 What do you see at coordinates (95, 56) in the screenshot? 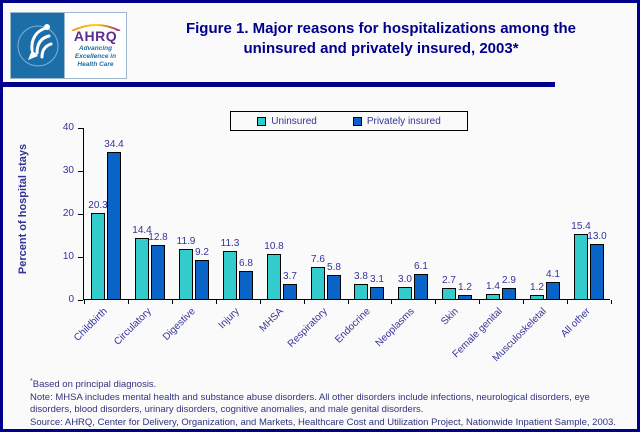
I see `ahrq-tagline: Advancing Excellence in Health Care` at bounding box center [95, 56].